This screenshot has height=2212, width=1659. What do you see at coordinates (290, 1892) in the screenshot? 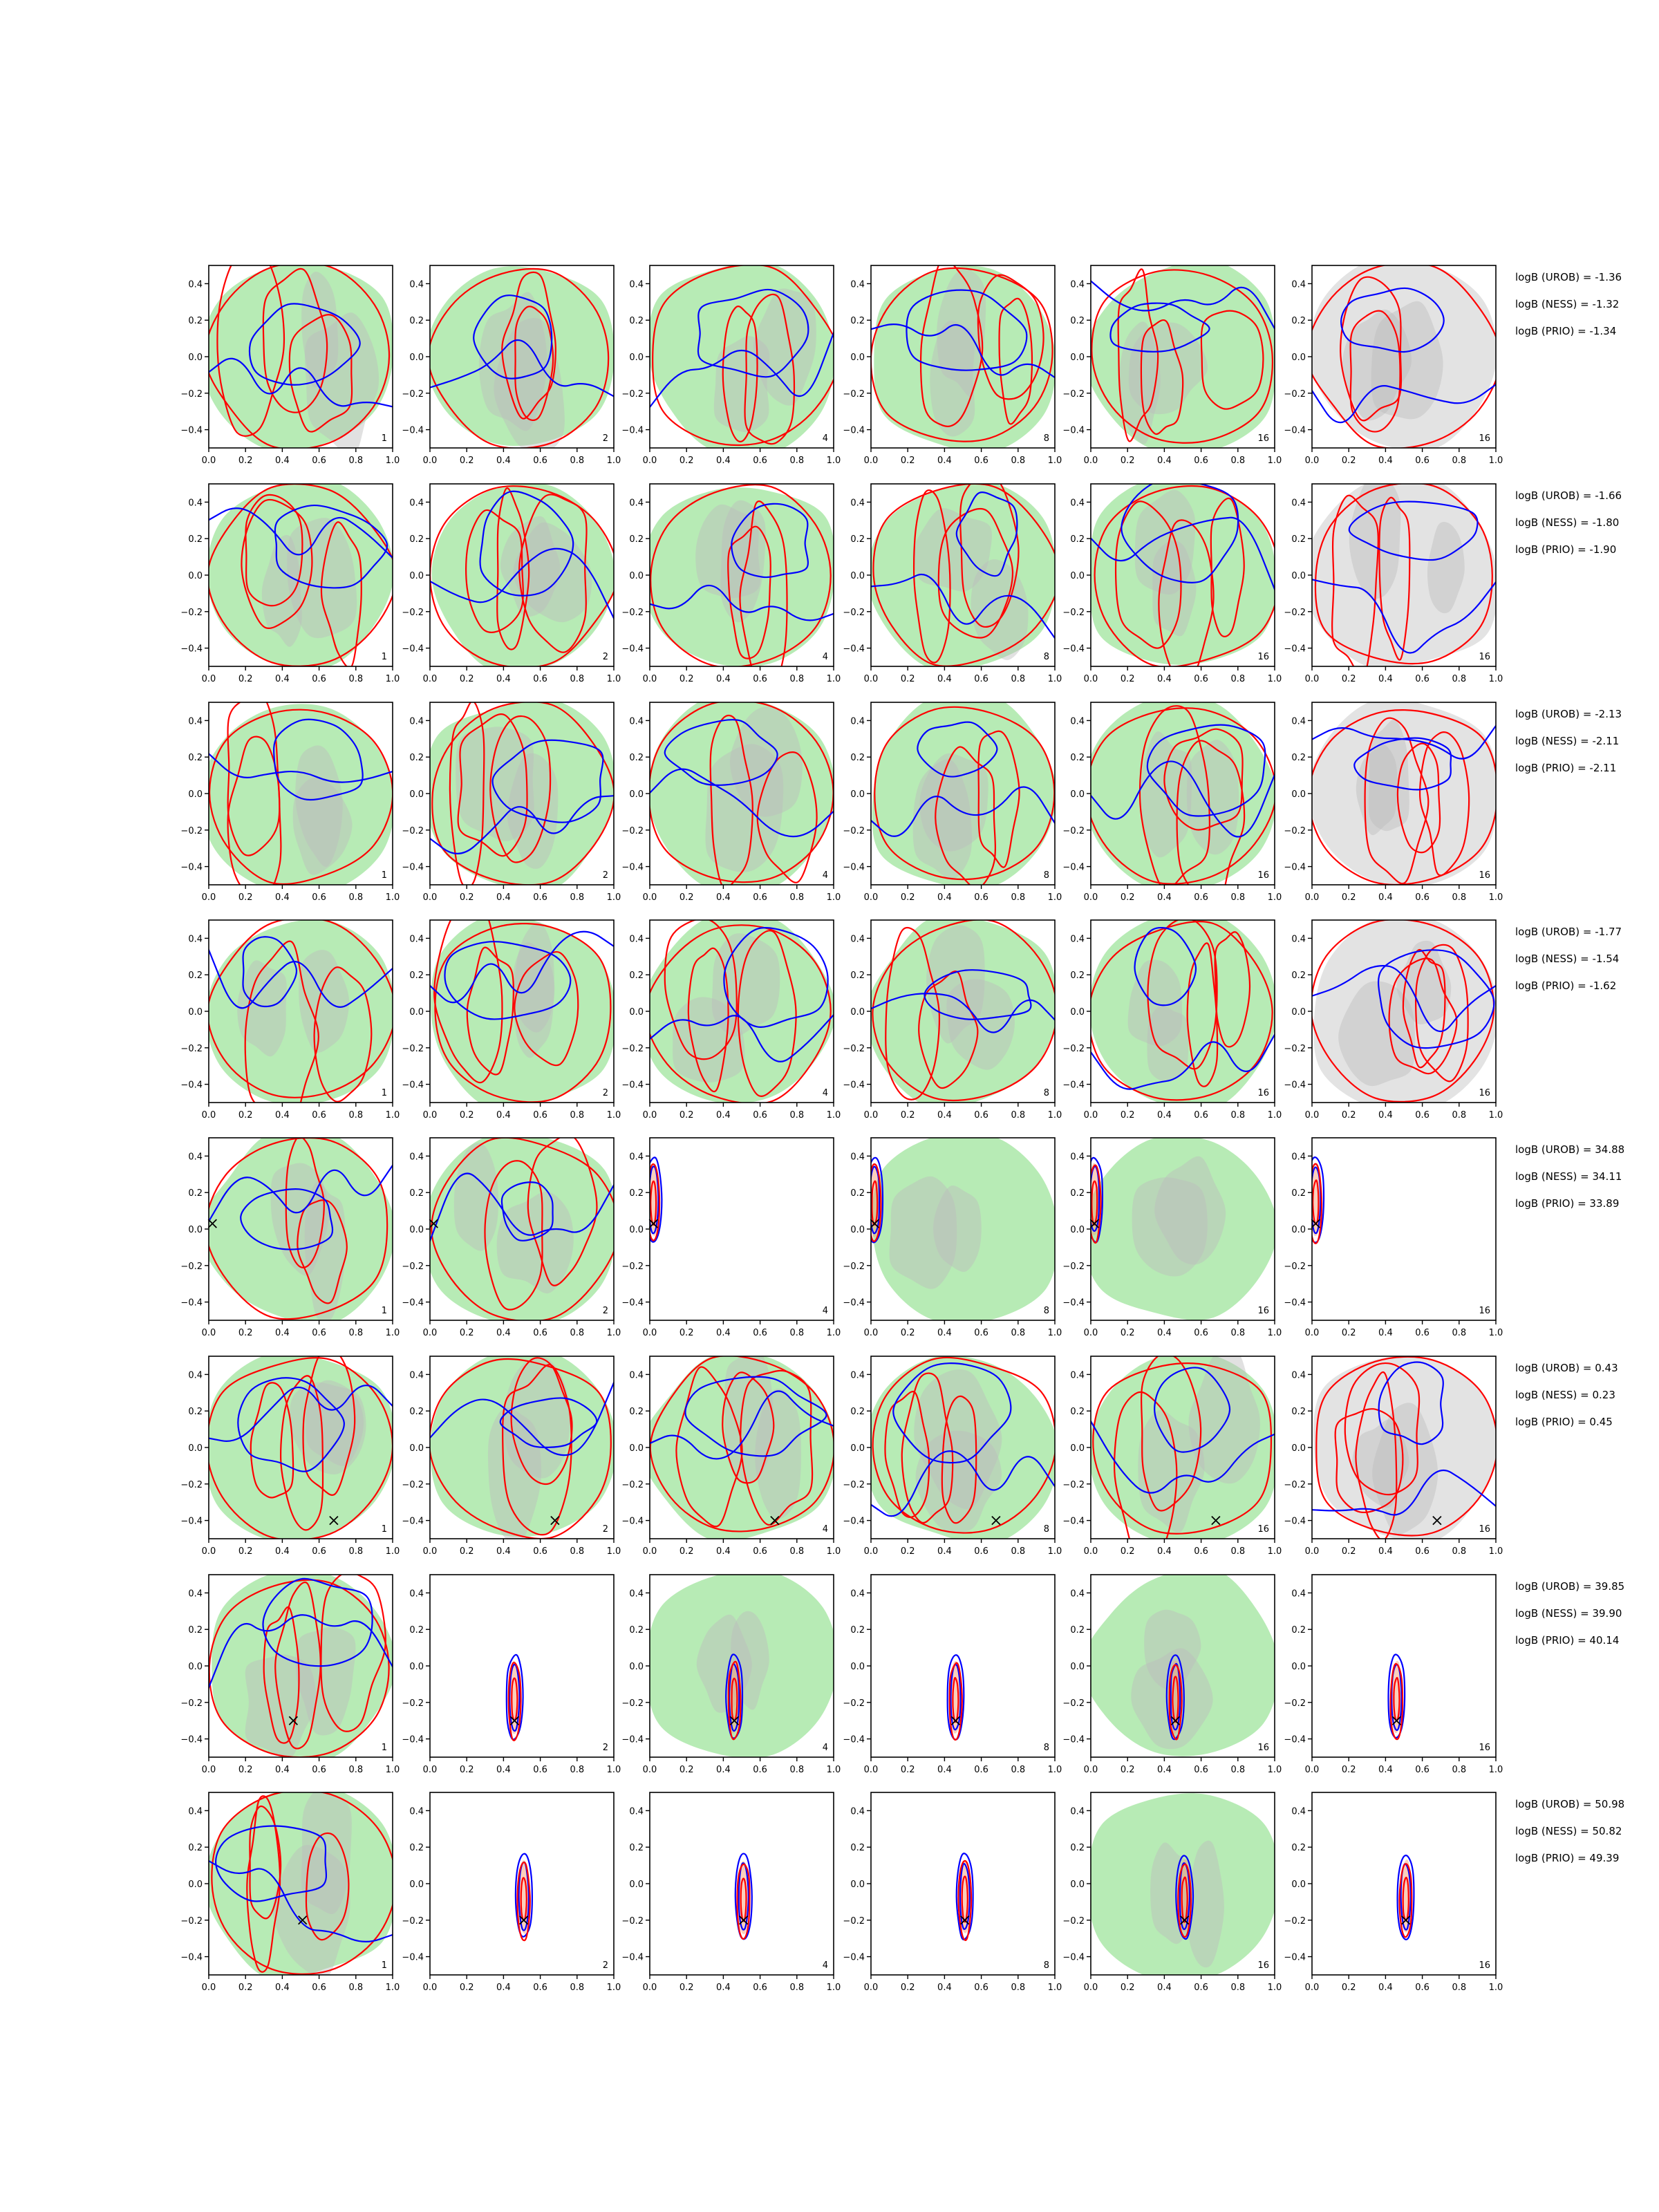
I see `panel-r8-c1: 0.0 0.2 0.4 0.6 0.8 1.0 0.4 0.2 0.0 −0.2 −0.4 1` at bounding box center [290, 1892].